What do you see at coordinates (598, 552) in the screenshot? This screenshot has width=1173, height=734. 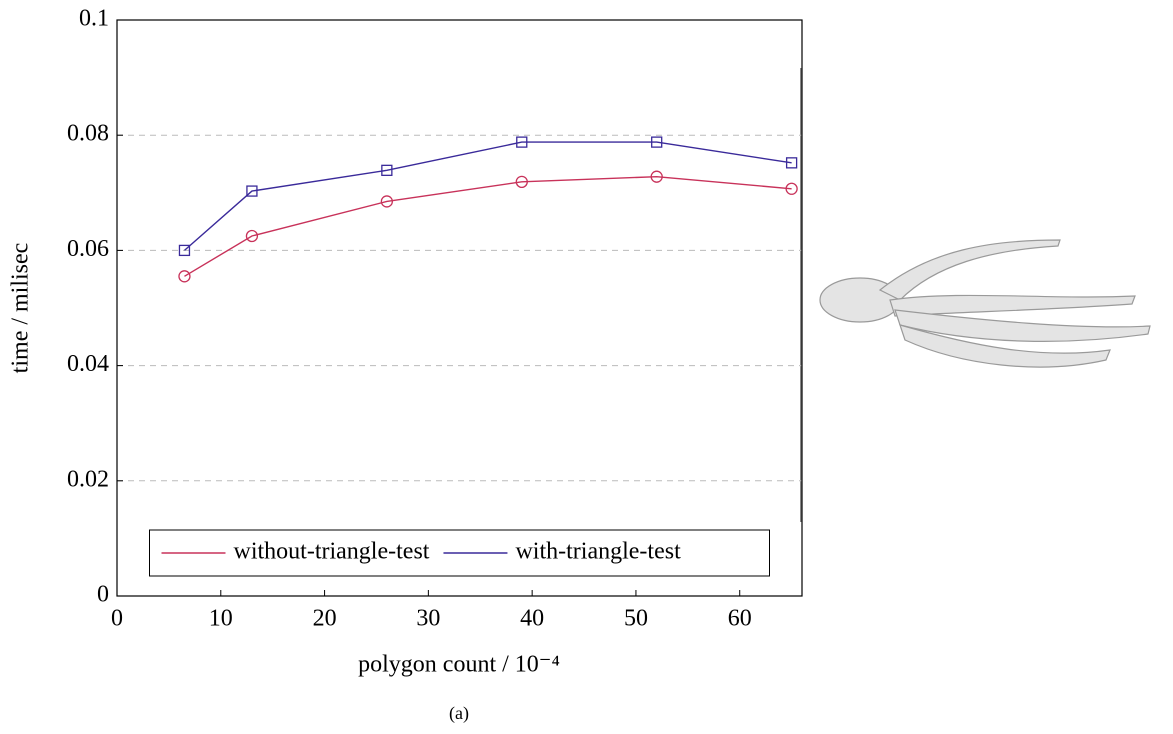 I see `legend-label: with-triangle-test` at bounding box center [598, 552].